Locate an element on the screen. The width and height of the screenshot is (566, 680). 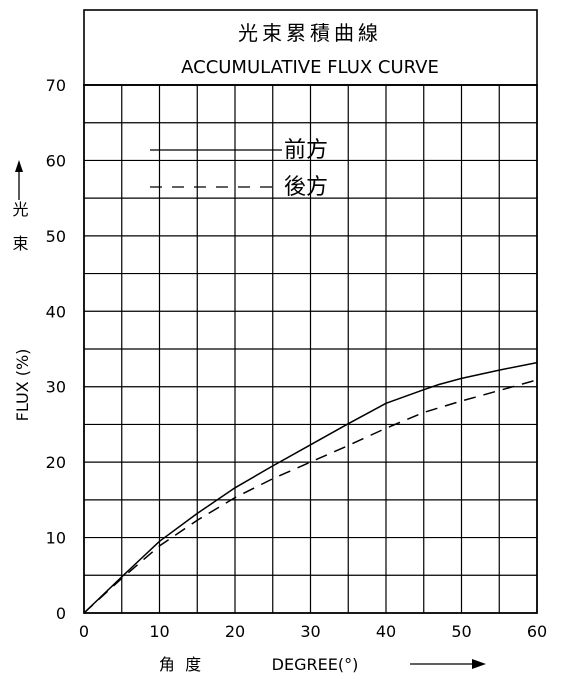
y-axis-label-en: FLUX (%) is located at coordinates (22, 385).